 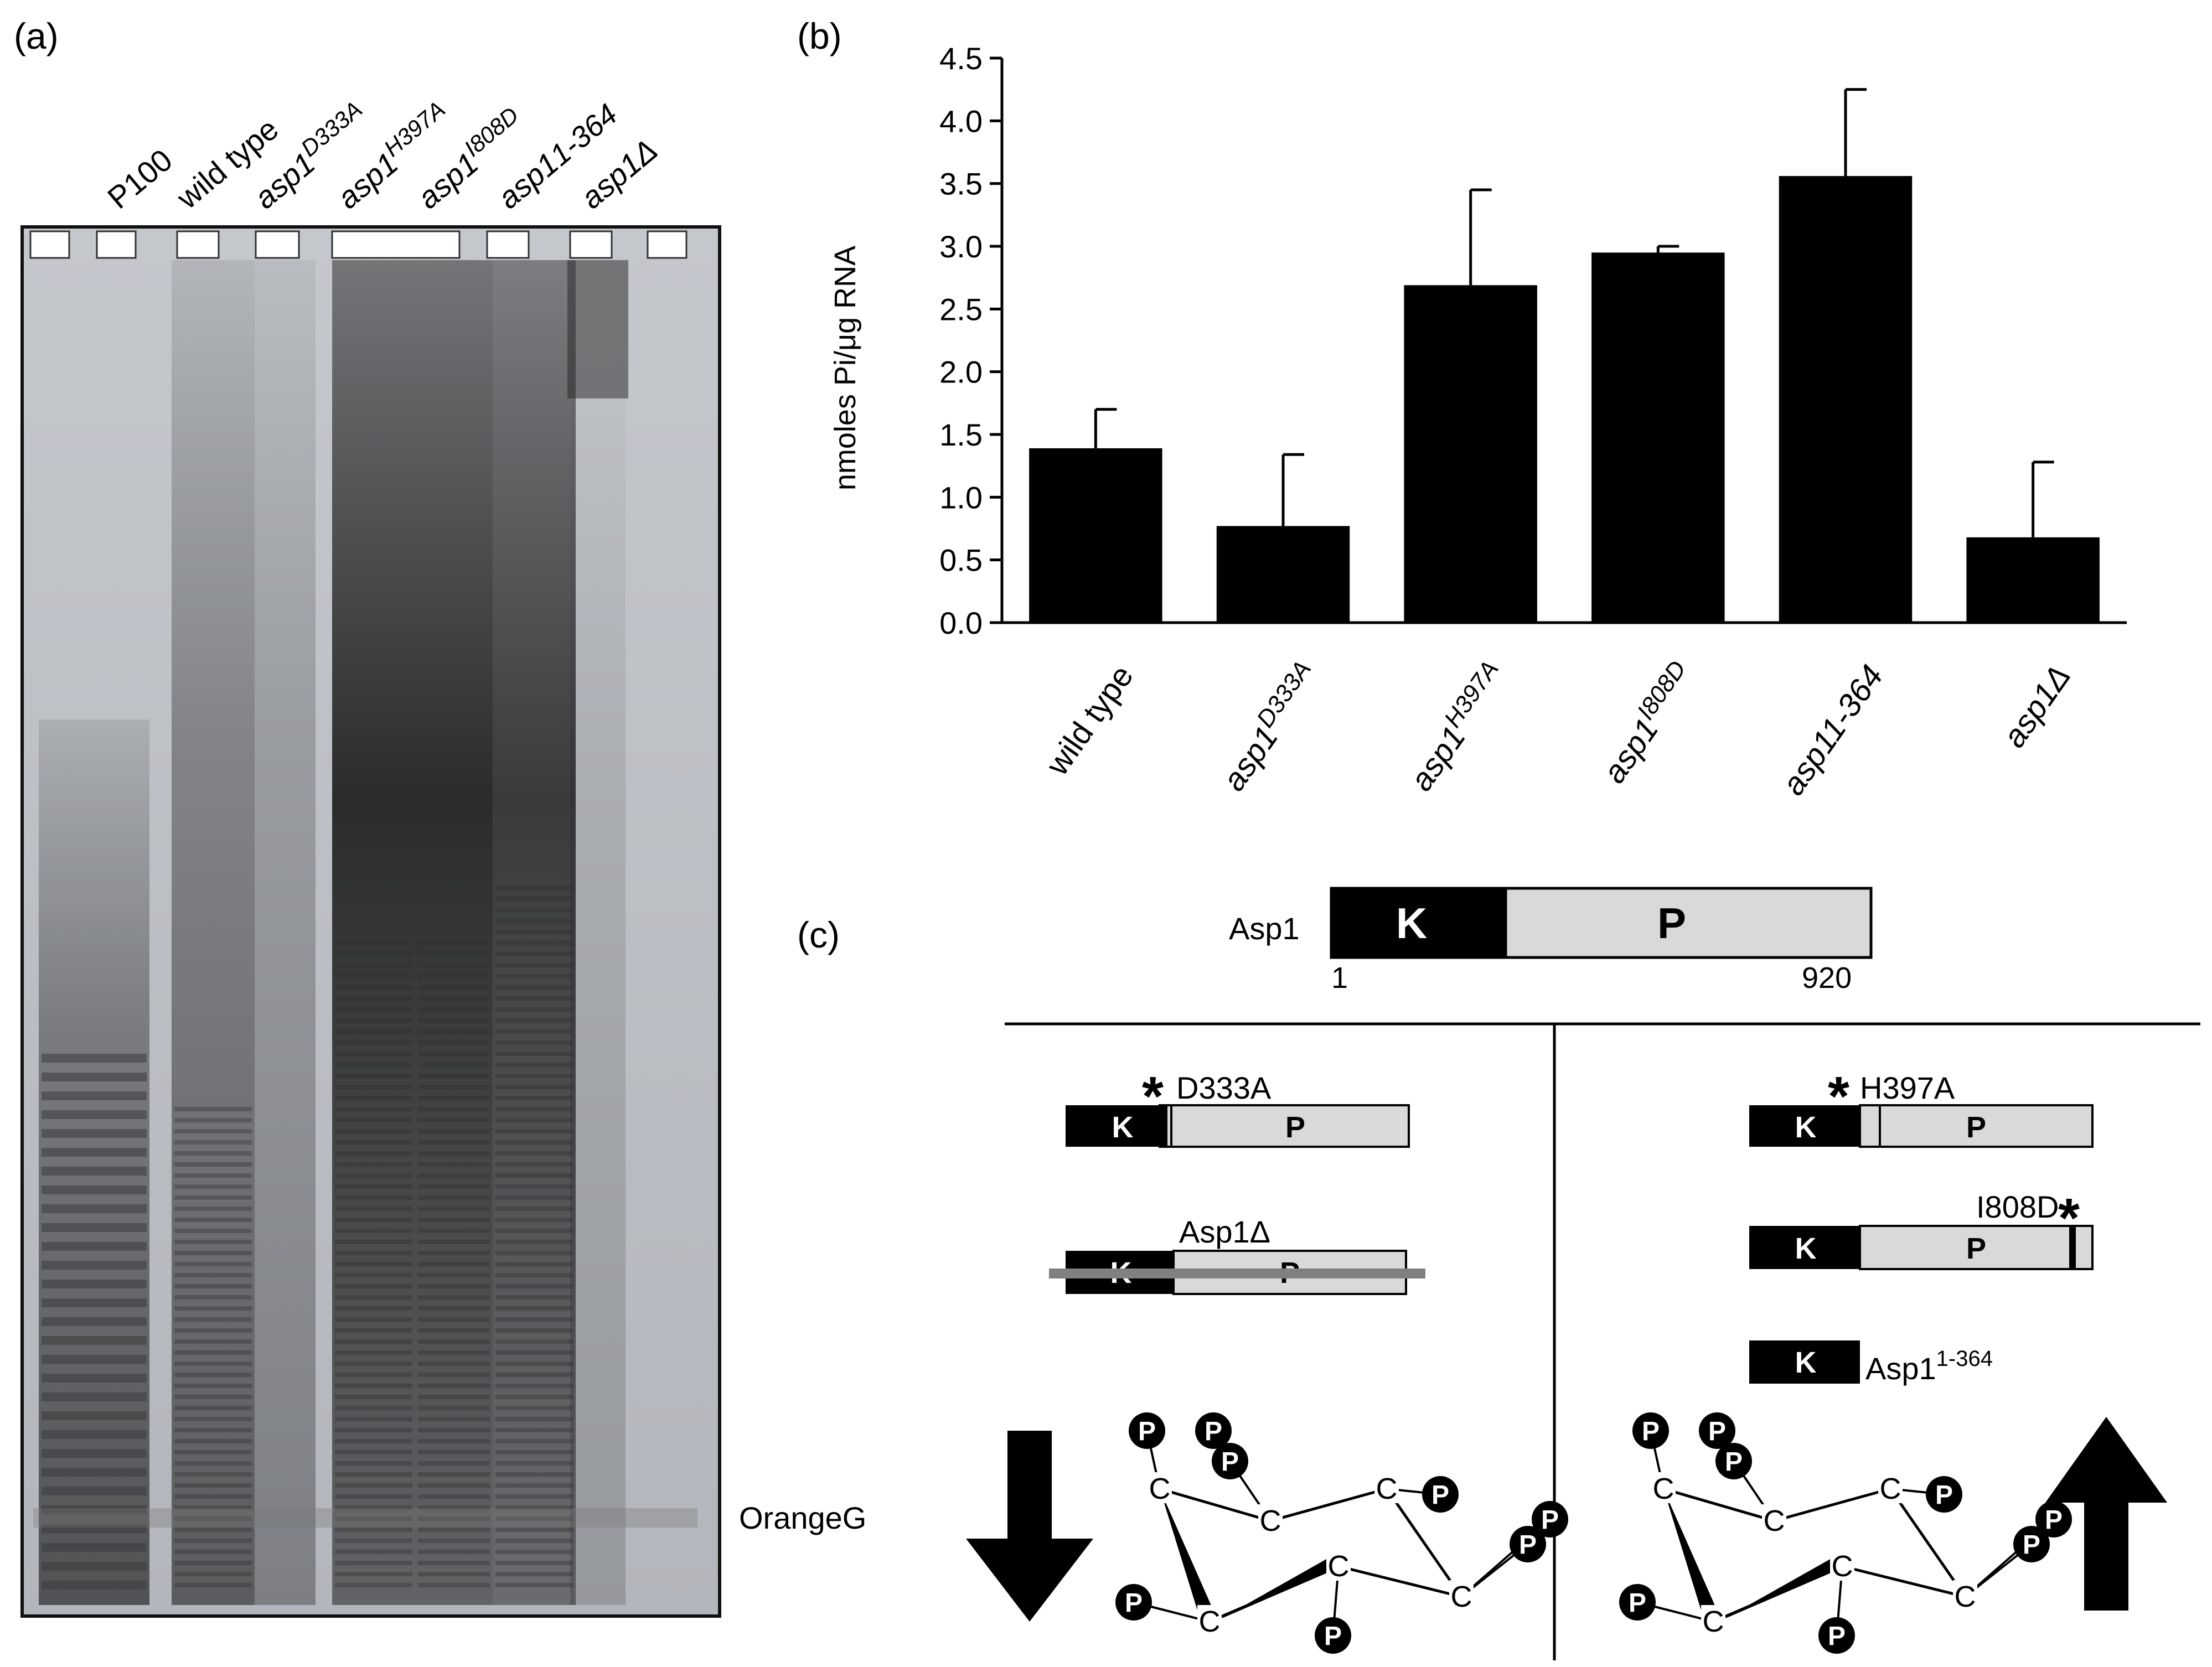 What do you see at coordinates (1264, 928) in the screenshot?
I see `asp1-full-label: Asp1` at bounding box center [1264, 928].